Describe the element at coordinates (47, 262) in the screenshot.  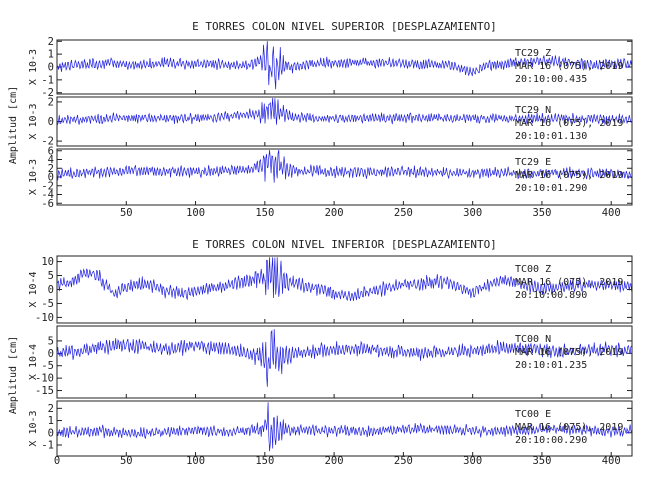
I see `y-tick-label: 10` at that location.